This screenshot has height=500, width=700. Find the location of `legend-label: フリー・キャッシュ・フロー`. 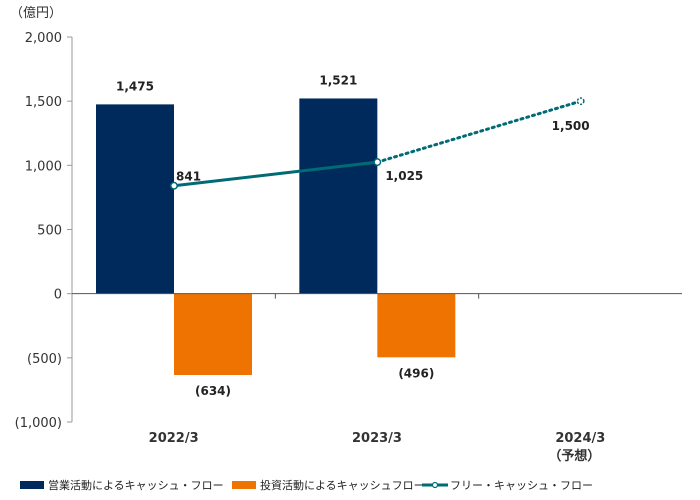

legend-label: フリー・キャッシュ・フロー is located at coordinates (521, 485).